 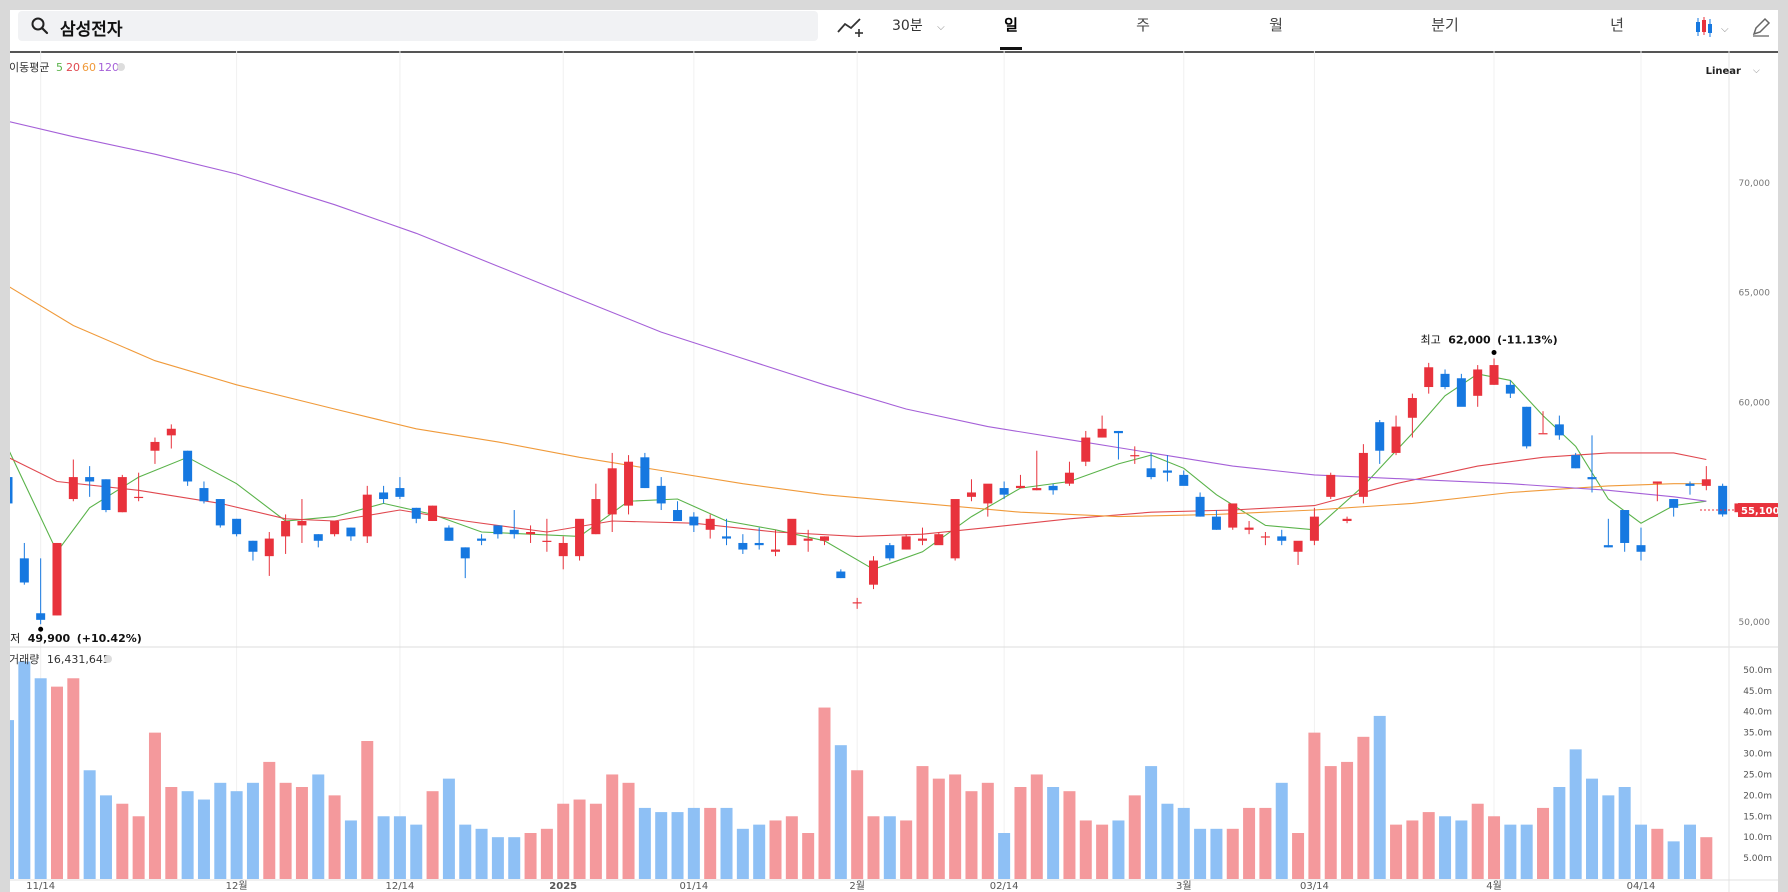 I want to click on volume-legend-value: 16,431,645, so click(x=78, y=659).